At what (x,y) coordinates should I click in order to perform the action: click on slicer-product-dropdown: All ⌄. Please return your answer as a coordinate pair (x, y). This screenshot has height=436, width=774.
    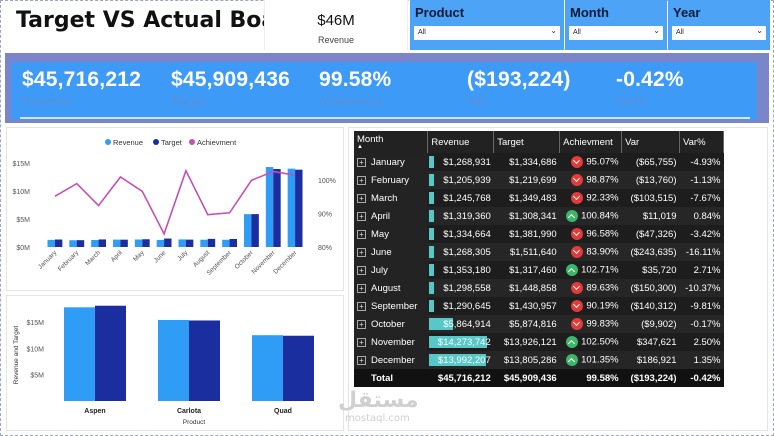
    Looking at the image, I should click on (487, 33).